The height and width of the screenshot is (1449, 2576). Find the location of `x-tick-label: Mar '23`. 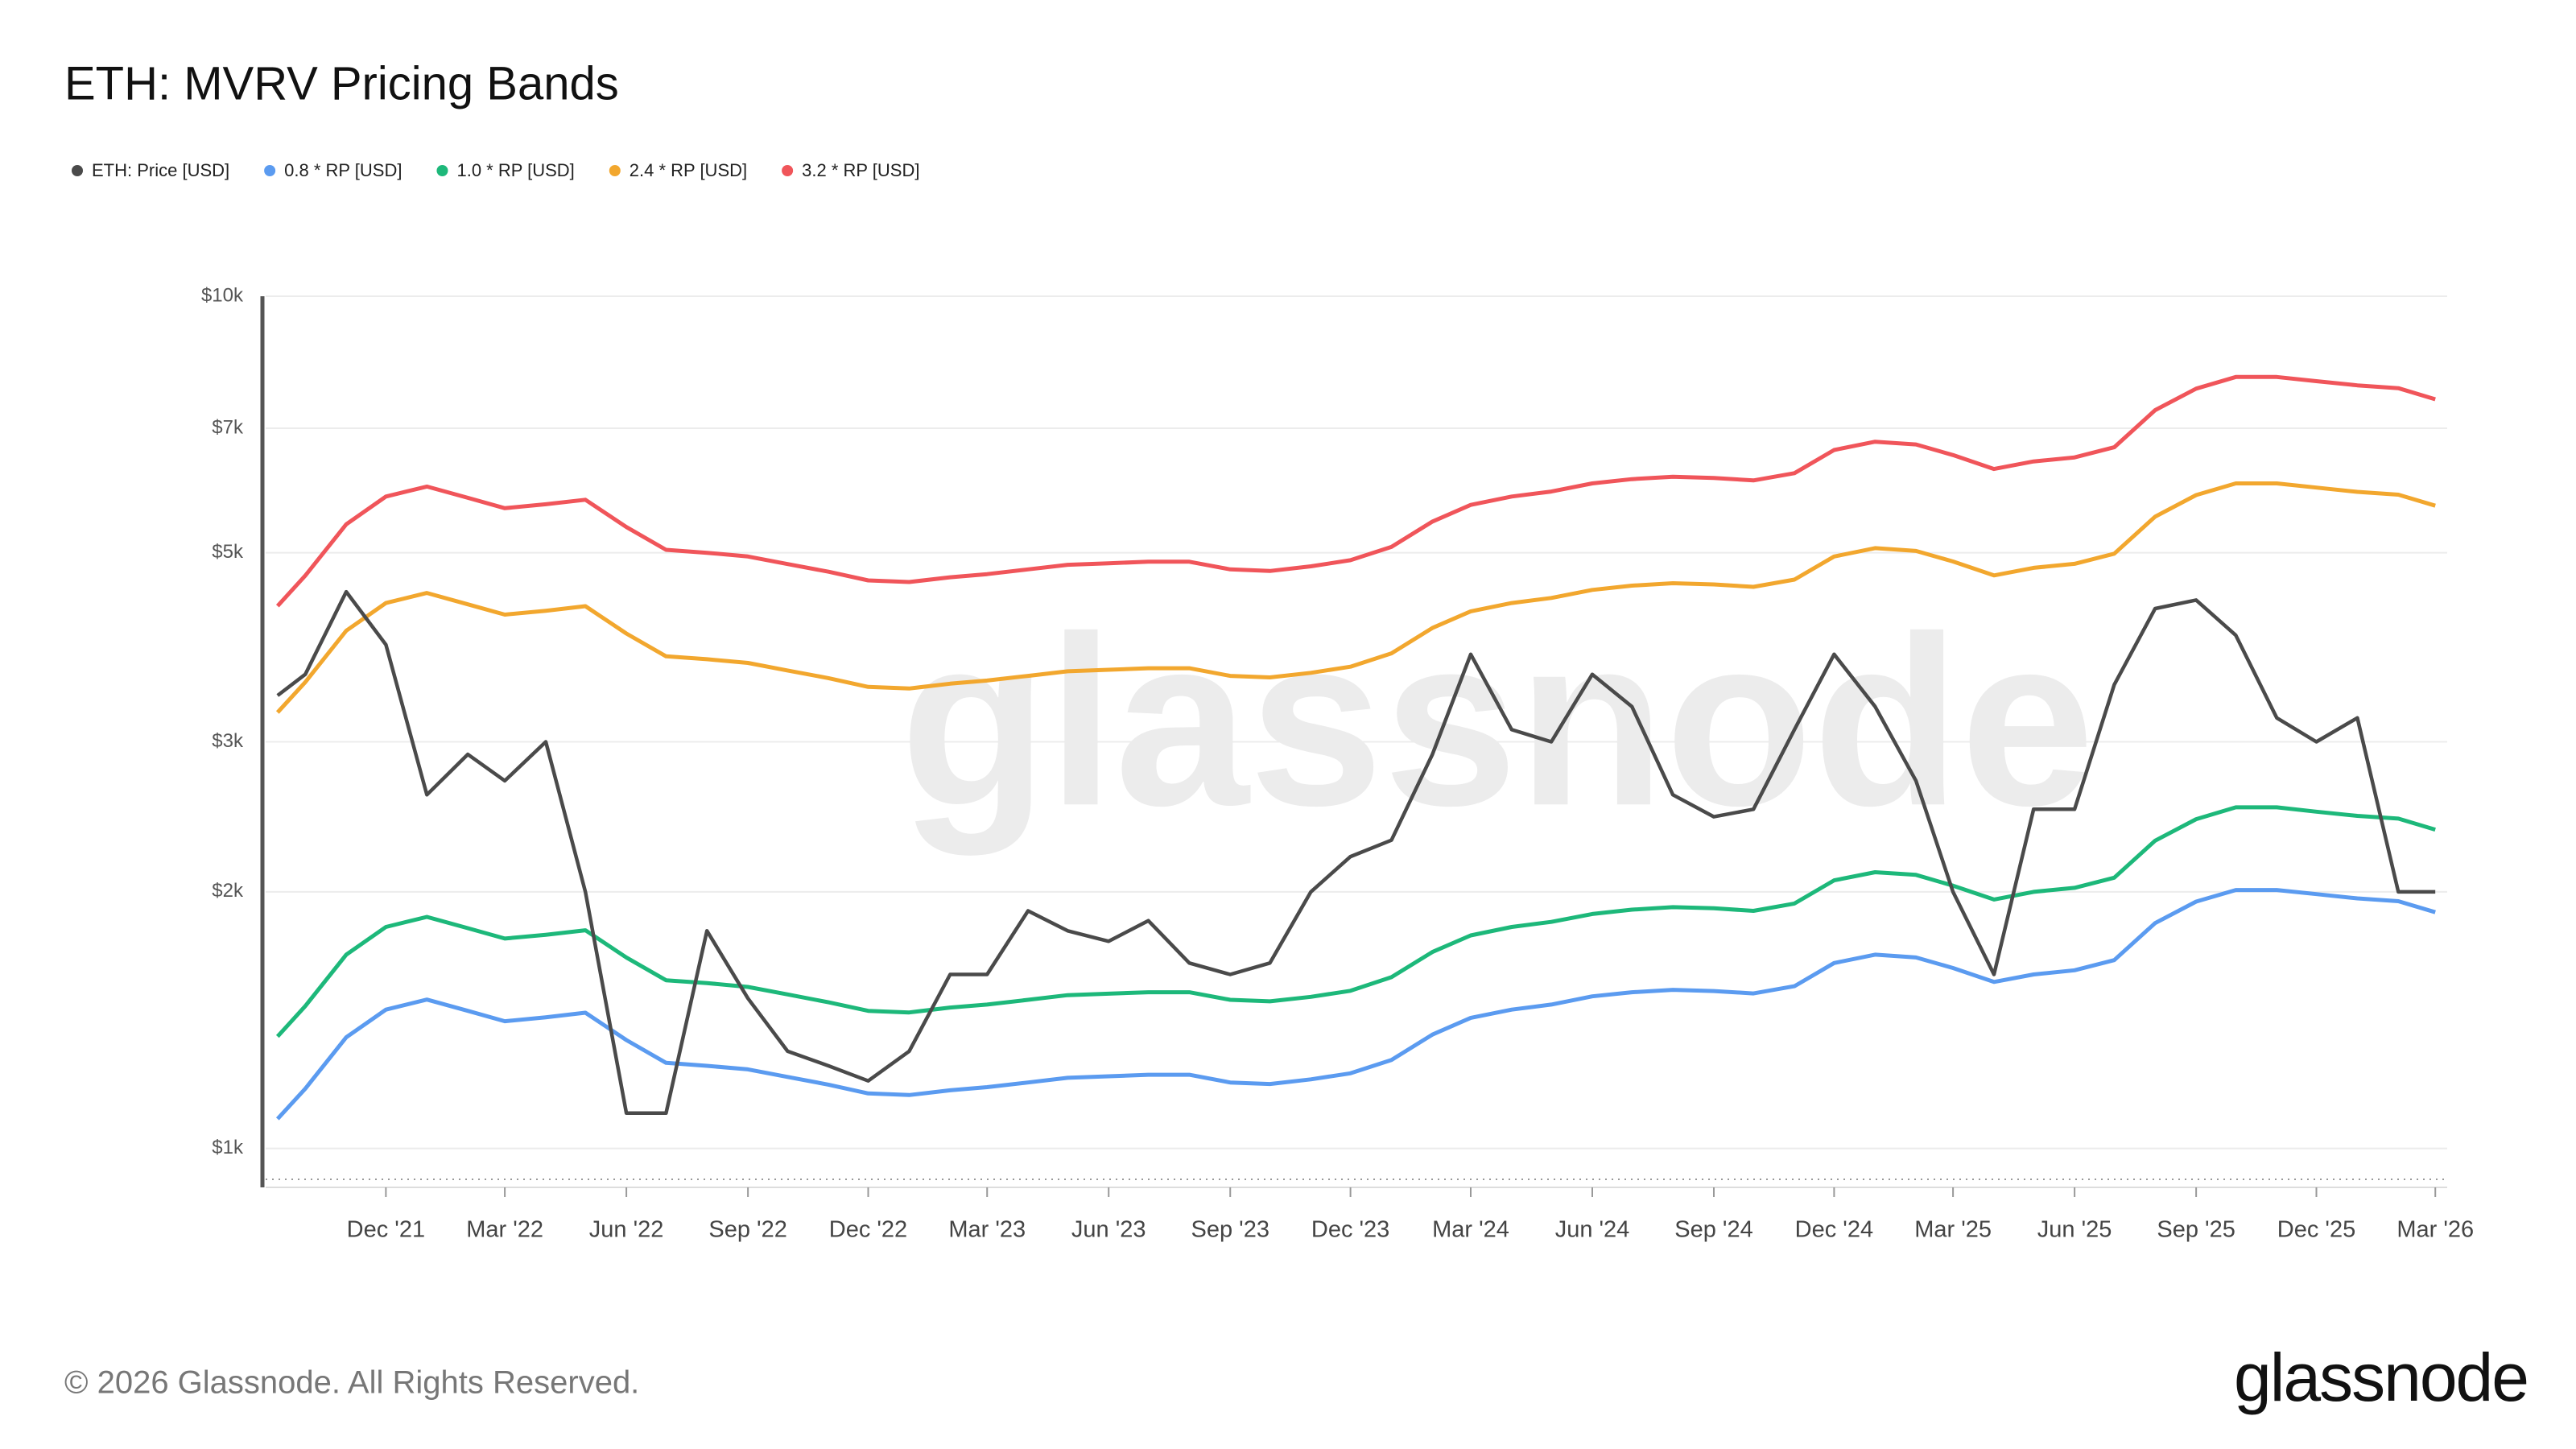

x-tick-label: Mar '23 is located at coordinates (987, 1230).